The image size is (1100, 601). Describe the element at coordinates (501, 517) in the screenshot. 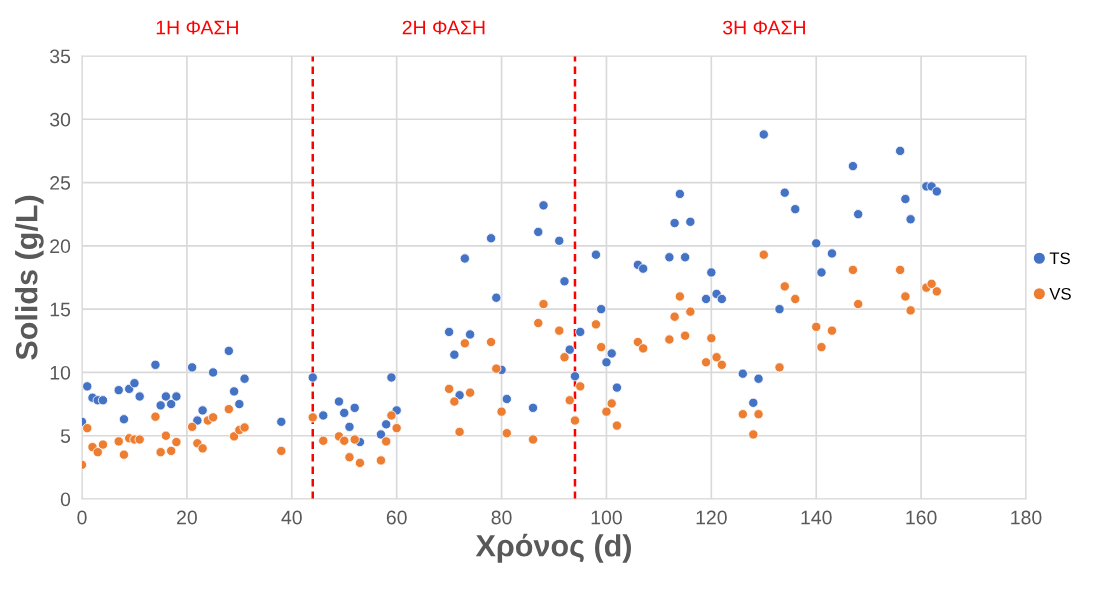

I see `x-tick-label: 80` at that location.